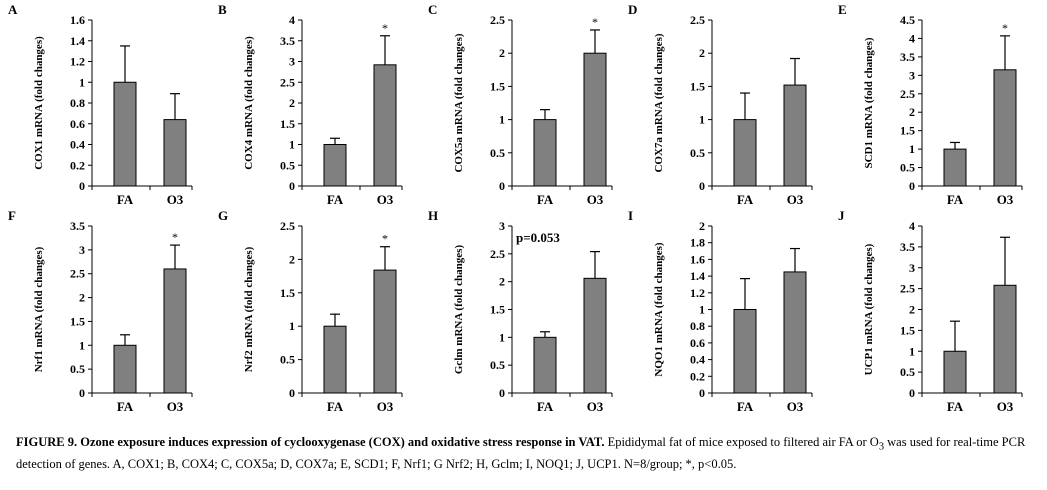 The image size is (1047, 490). What do you see at coordinates (907, 20) in the screenshot?
I see `panel-e-ytick-label-9: 4.5` at bounding box center [907, 20].